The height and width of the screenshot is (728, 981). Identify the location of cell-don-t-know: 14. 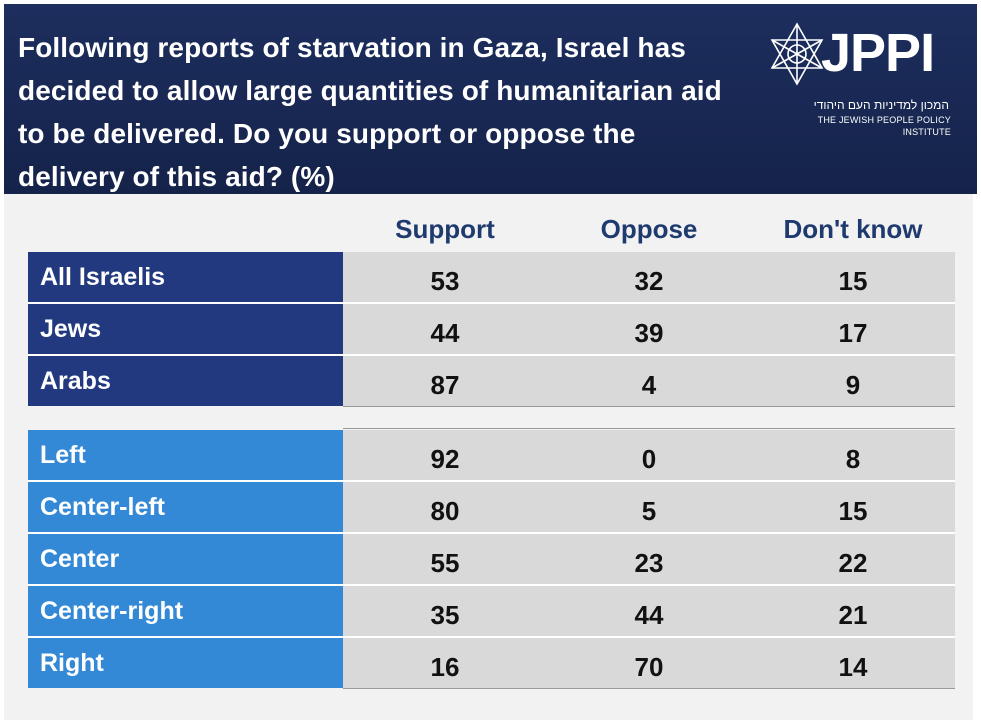
(853, 667).